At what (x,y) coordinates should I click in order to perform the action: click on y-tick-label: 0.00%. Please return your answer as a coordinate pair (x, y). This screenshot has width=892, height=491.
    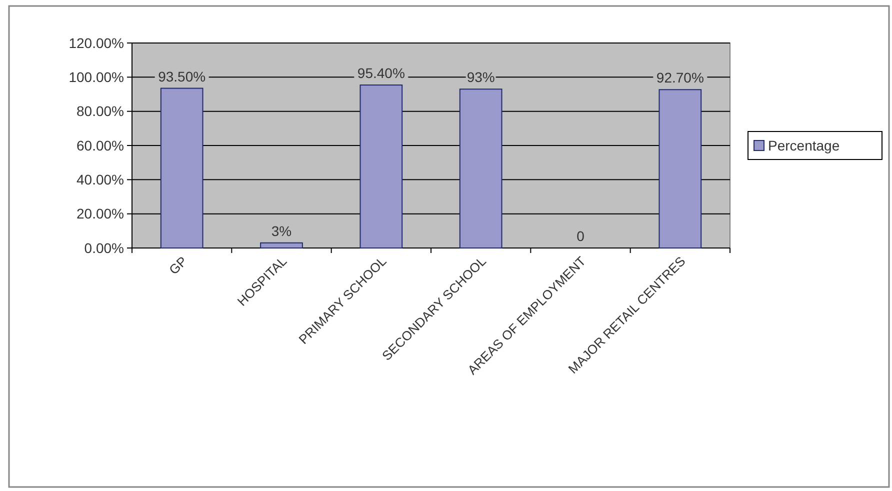
    Looking at the image, I should click on (104, 248).